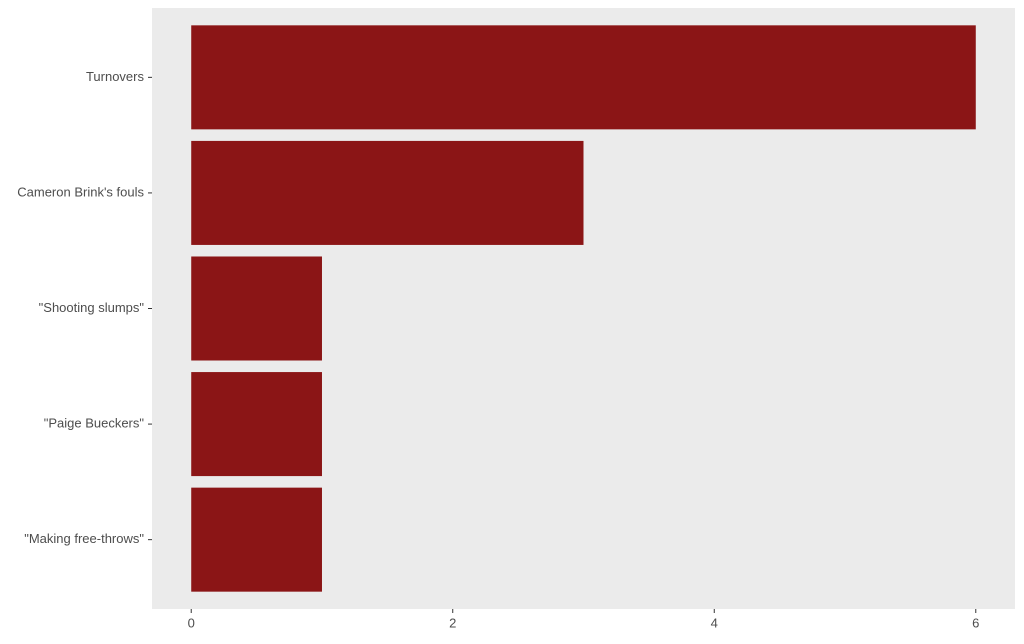 Image resolution: width=1024 pixels, height=644 pixels. What do you see at coordinates (975, 622) in the screenshot?
I see `x-tick-label: 6` at bounding box center [975, 622].